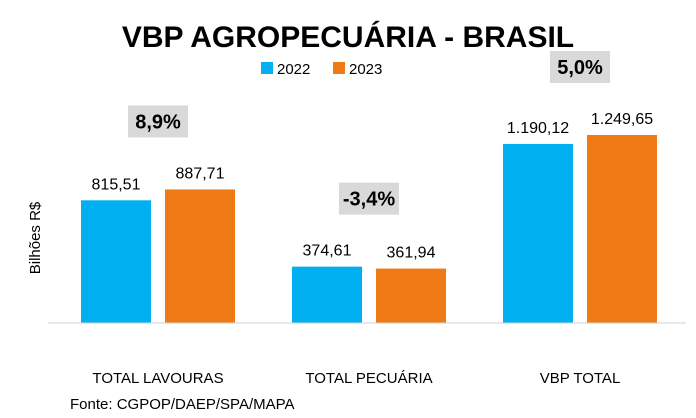 The height and width of the screenshot is (418, 696). What do you see at coordinates (411, 295) in the screenshot?
I see `bar-total-pecuaria-2023` at bounding box center [411, 295].